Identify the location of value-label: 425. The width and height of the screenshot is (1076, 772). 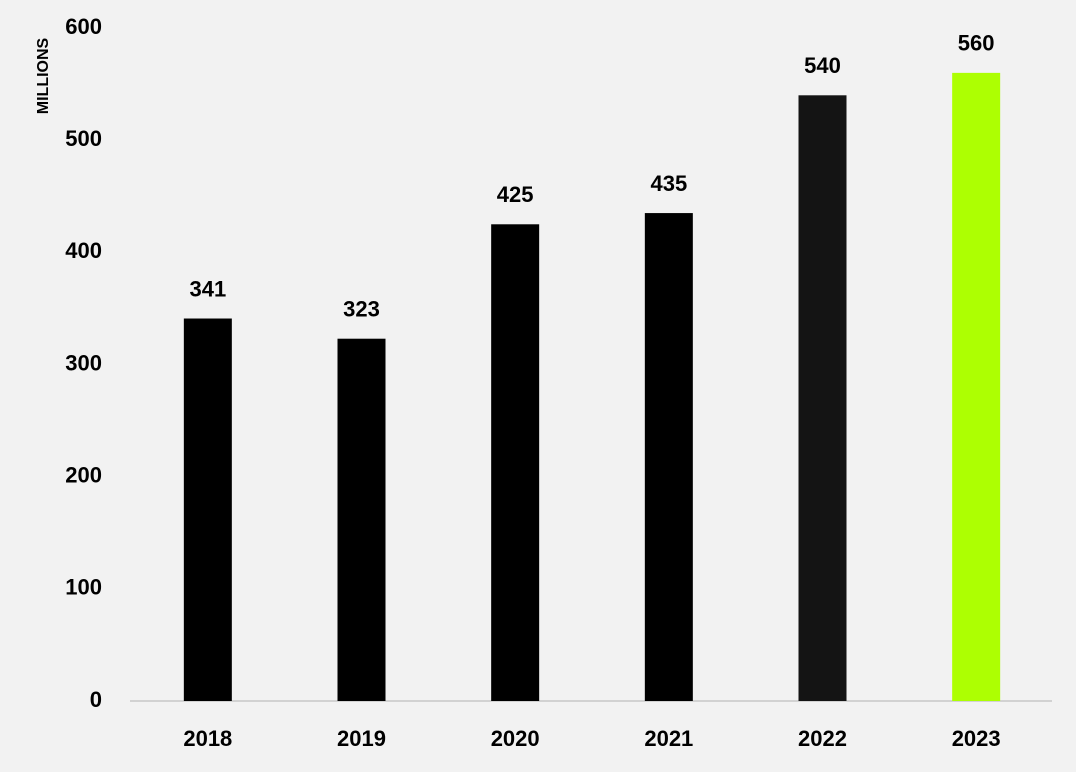
(515, 194).